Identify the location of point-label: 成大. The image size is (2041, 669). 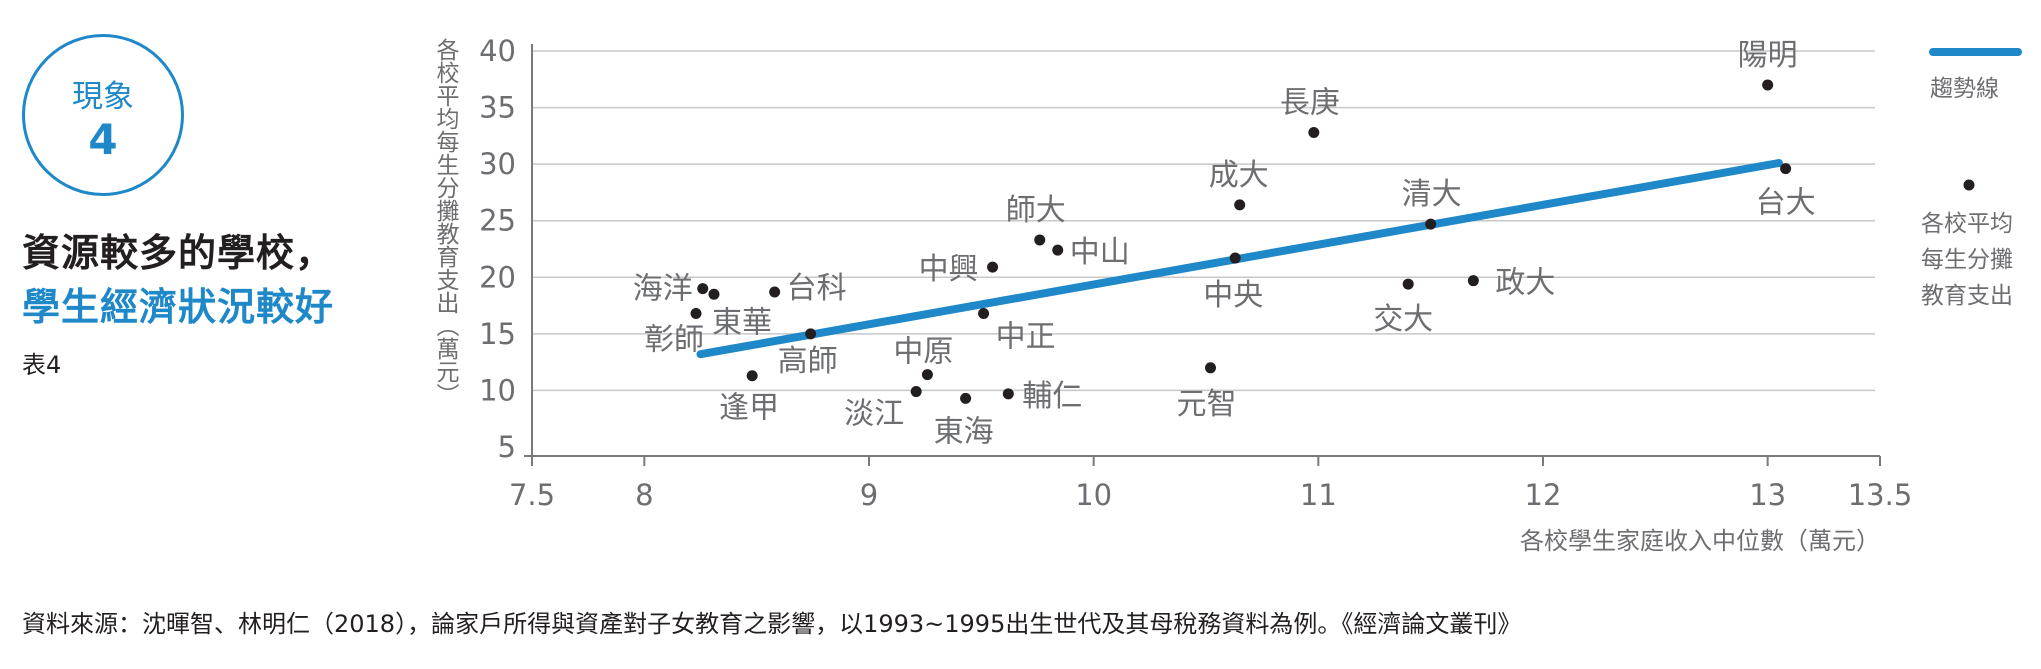
(1239, 175).